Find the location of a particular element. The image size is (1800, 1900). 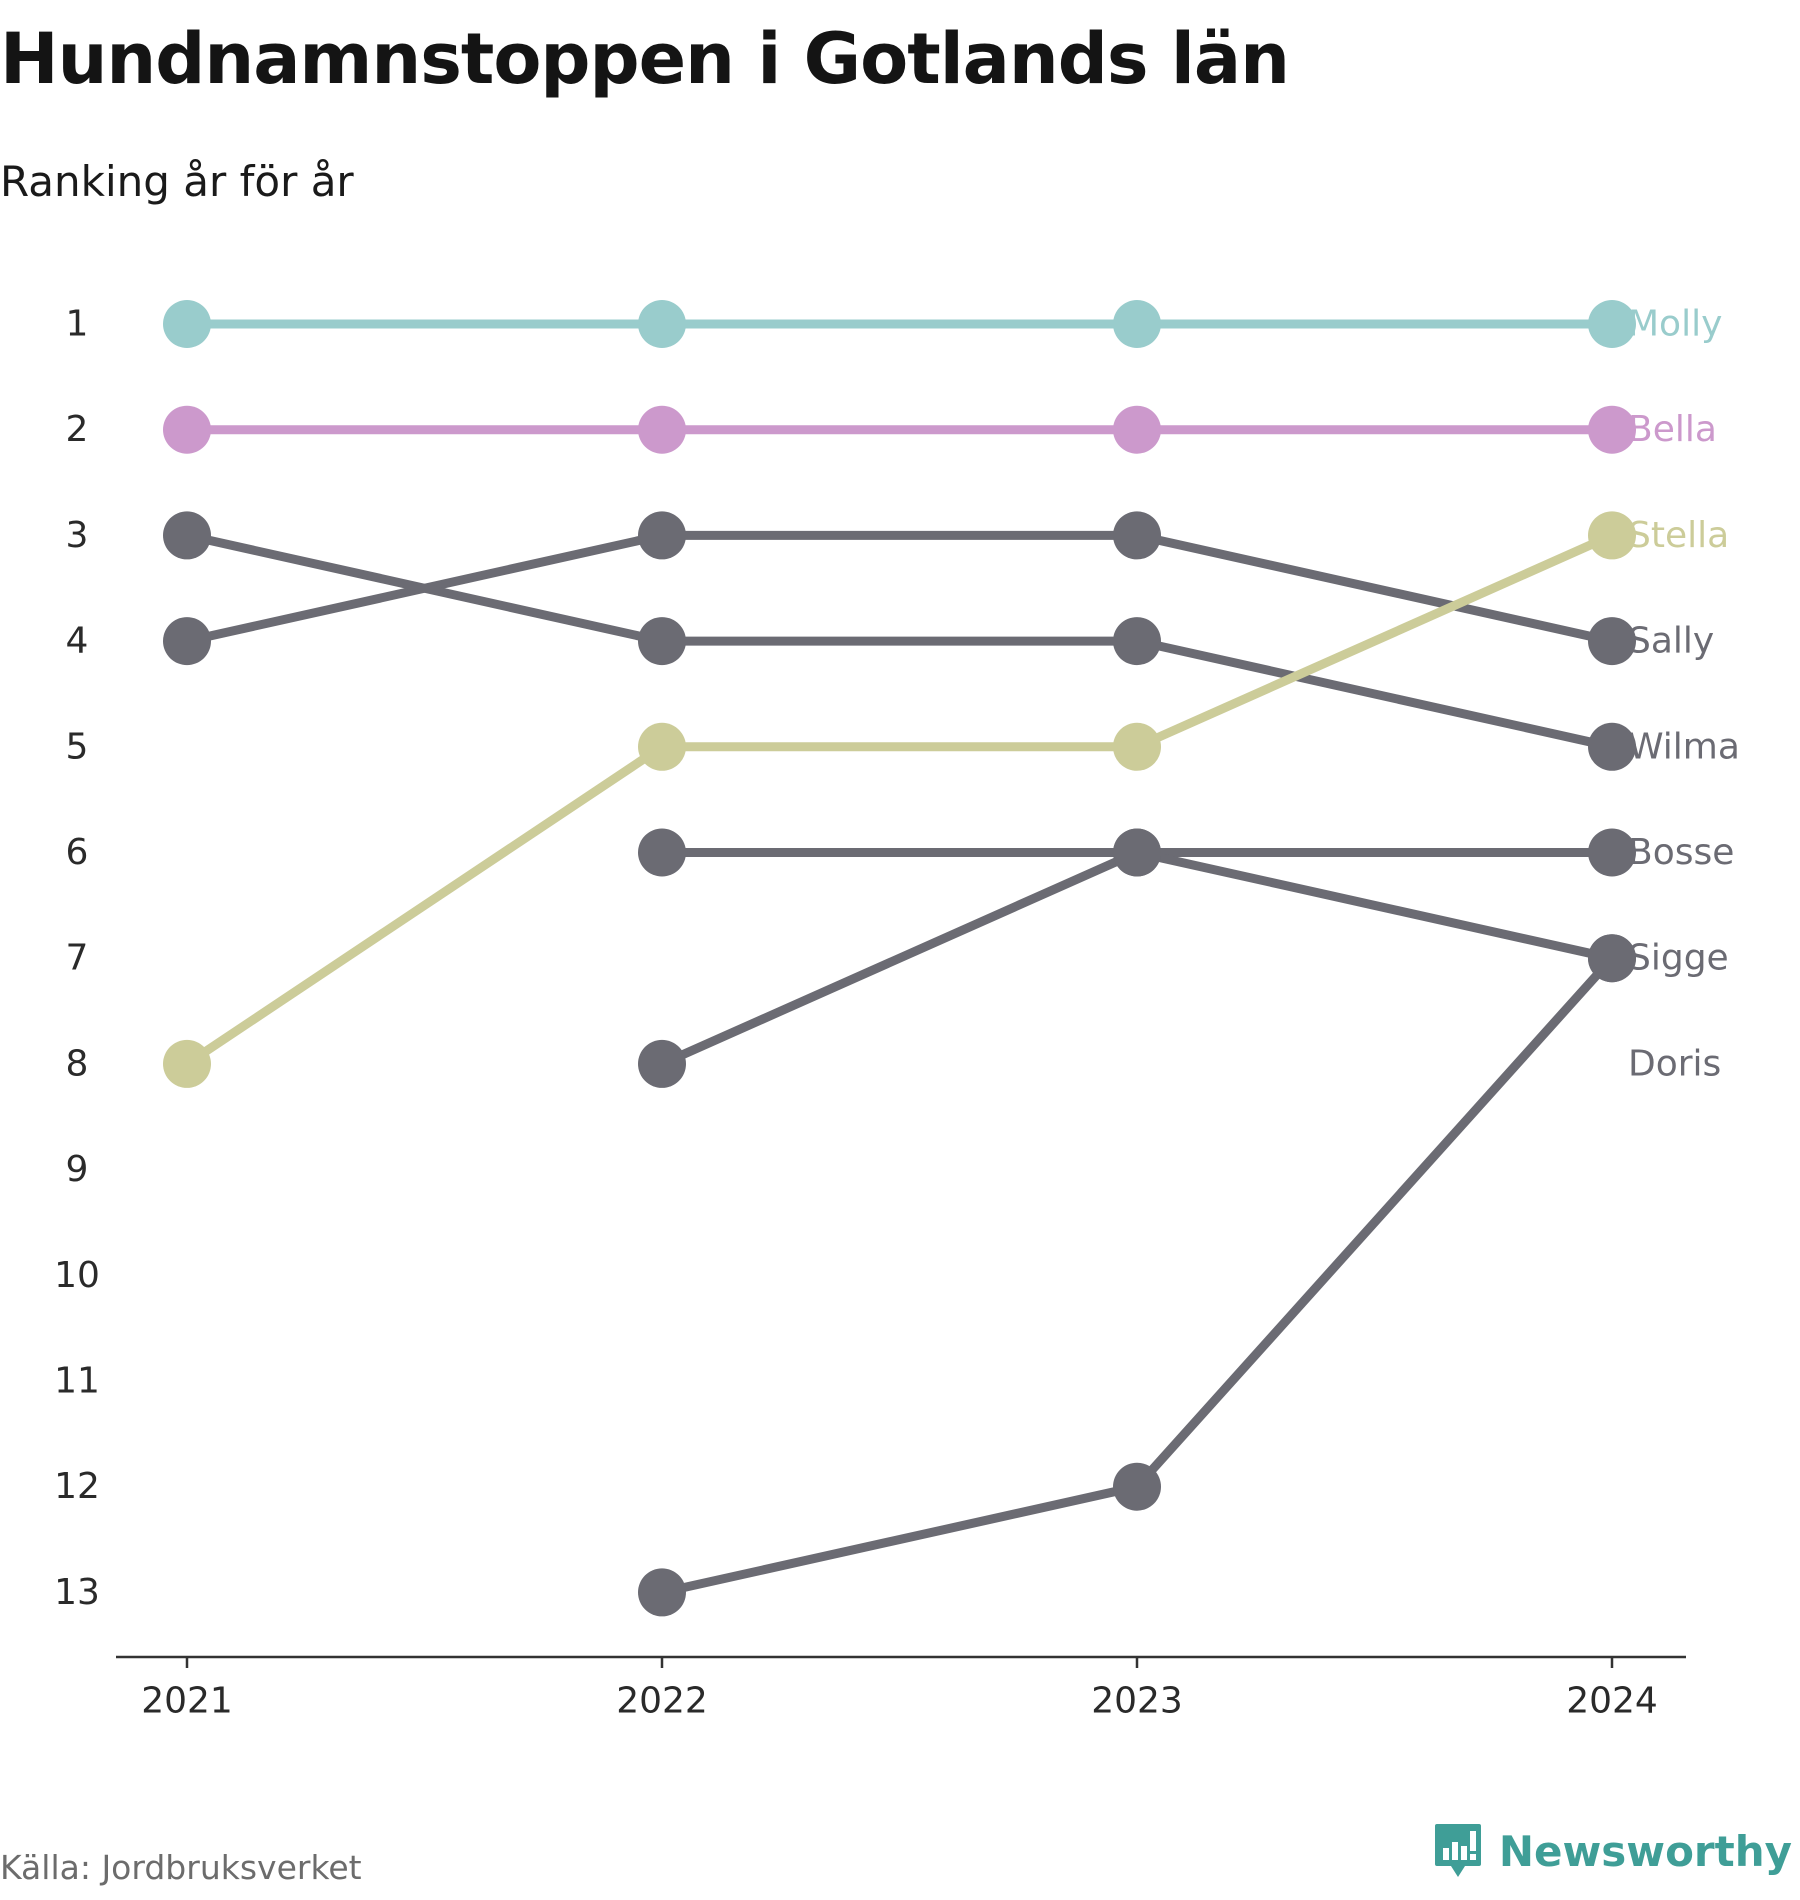

end-label-stella: Stella is located at coordinates (1678, 535).